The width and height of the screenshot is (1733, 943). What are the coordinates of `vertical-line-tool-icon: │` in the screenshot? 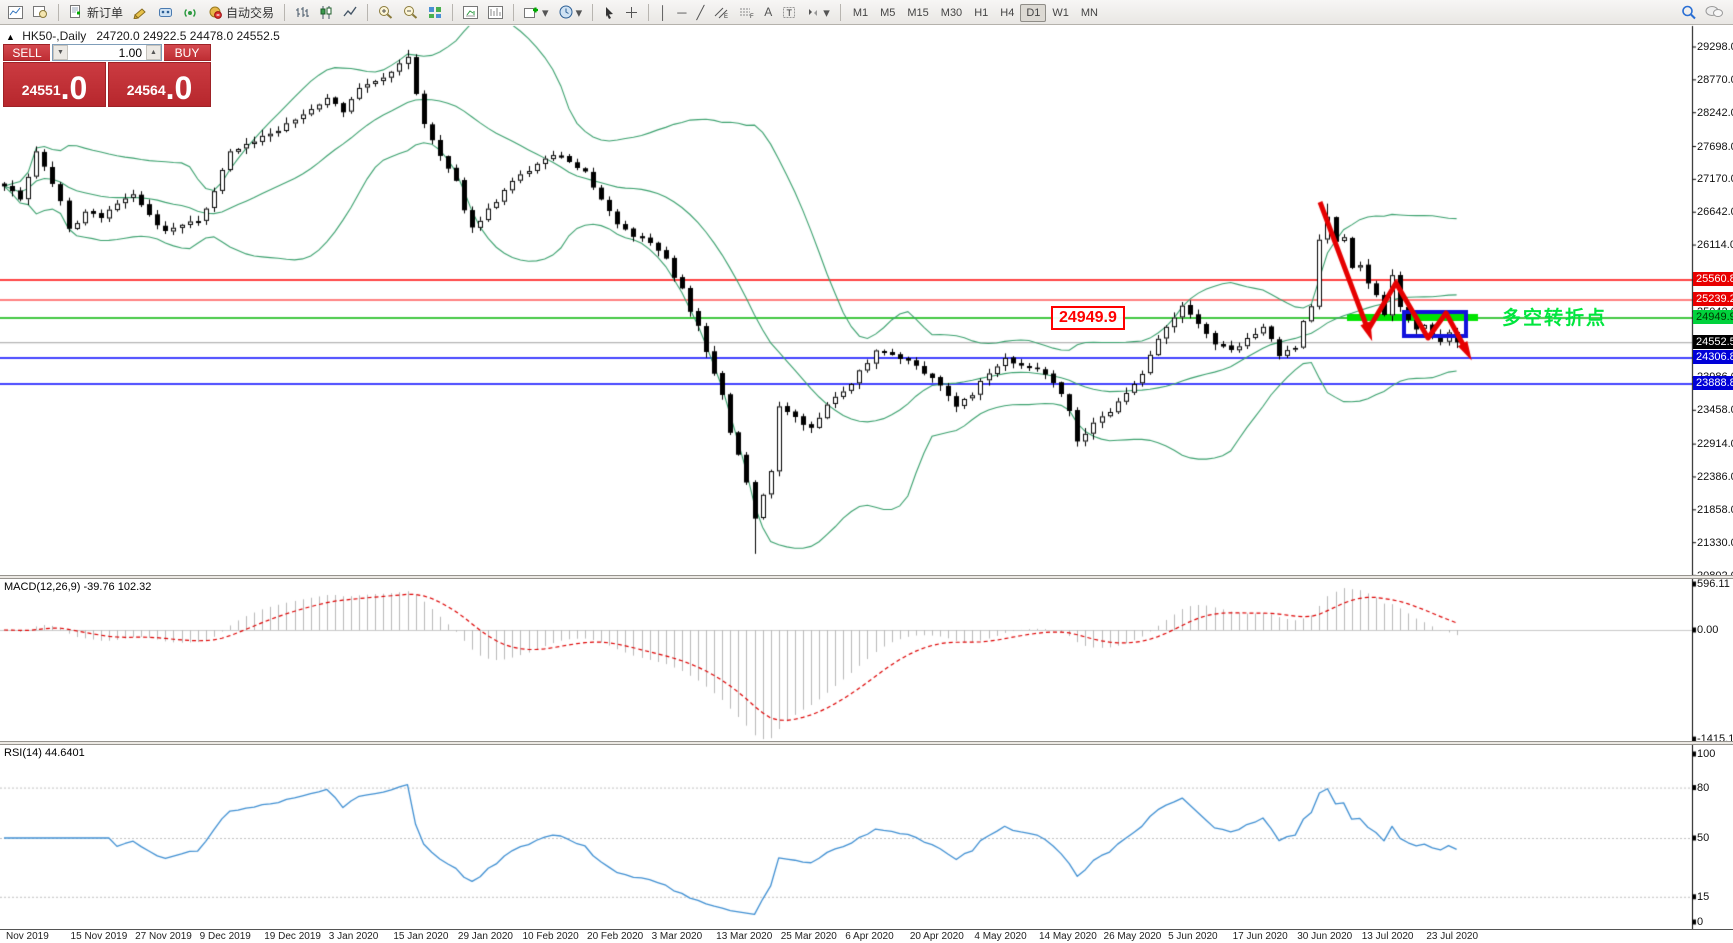 It's located at (663, 12).